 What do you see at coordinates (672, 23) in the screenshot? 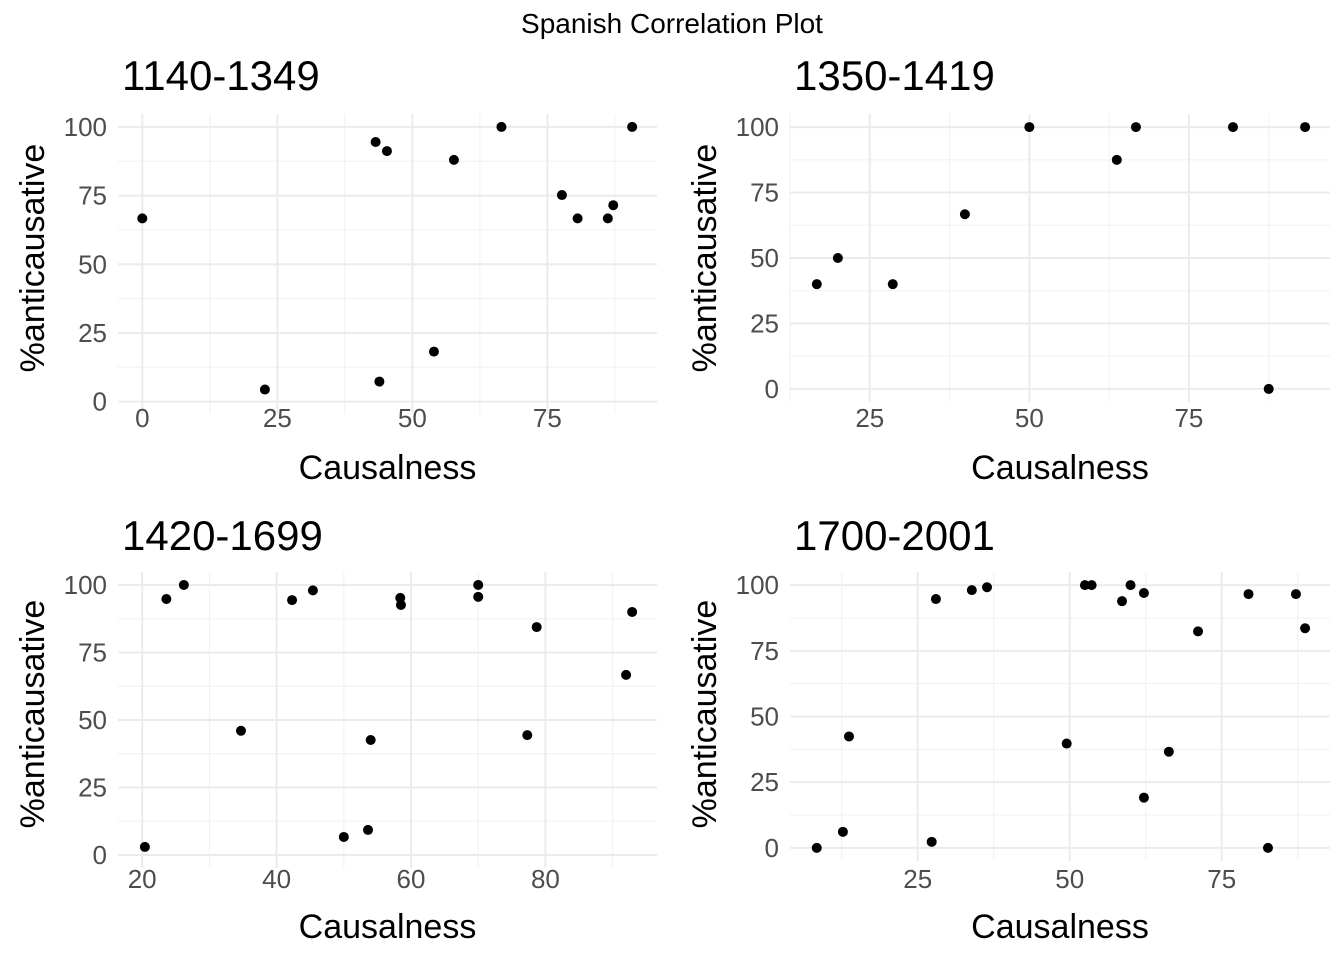
I see `figure-title: Spanish Correlation Plot` at bounding box center [672, 23].